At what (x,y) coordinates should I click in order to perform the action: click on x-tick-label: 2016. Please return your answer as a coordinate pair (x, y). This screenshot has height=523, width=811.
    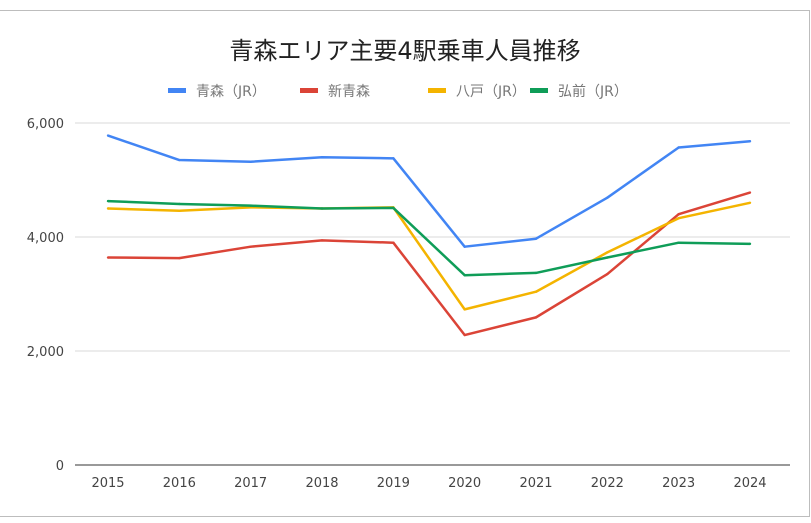
    Looking at the image, I should click on (179, 483).